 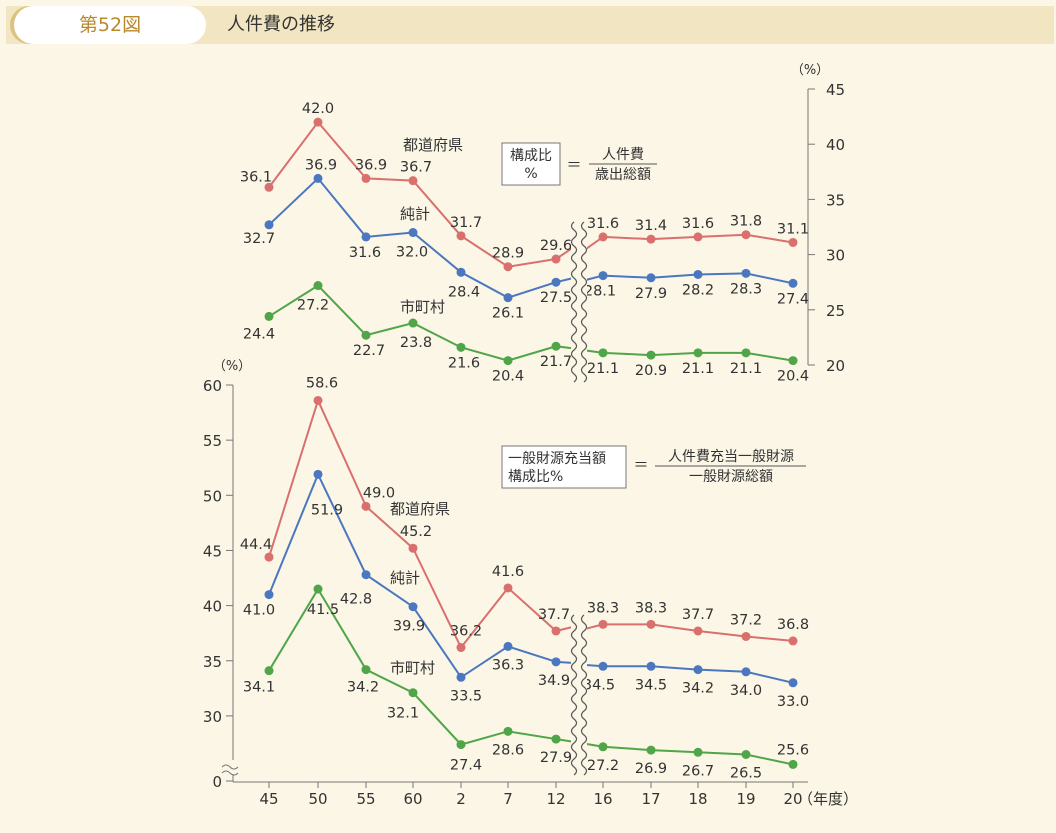 I want to click on bottom-data-label: 34.5, so click(x=599, y=685).